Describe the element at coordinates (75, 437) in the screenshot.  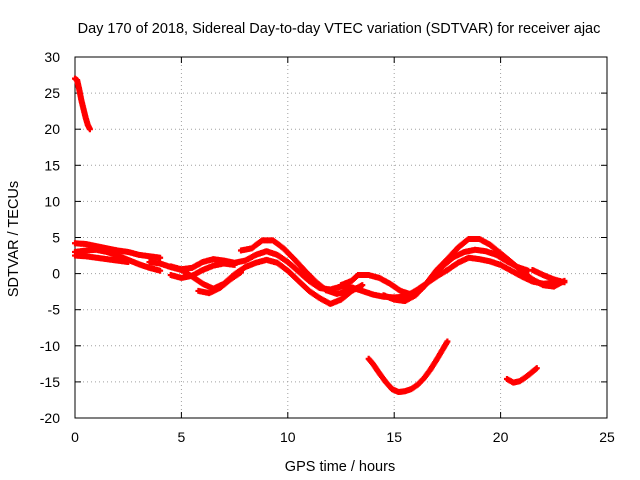
I see `x-tick-label: 0` at that location.